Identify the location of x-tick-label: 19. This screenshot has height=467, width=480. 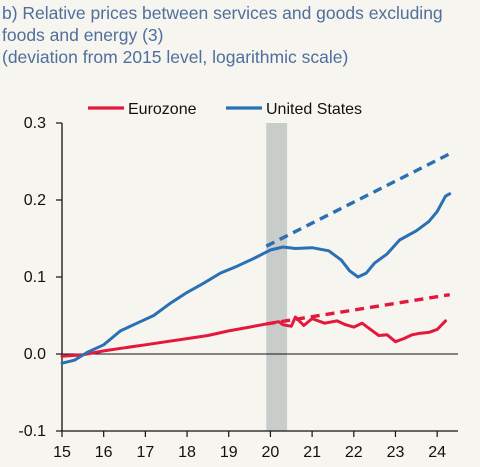
(229, 452).